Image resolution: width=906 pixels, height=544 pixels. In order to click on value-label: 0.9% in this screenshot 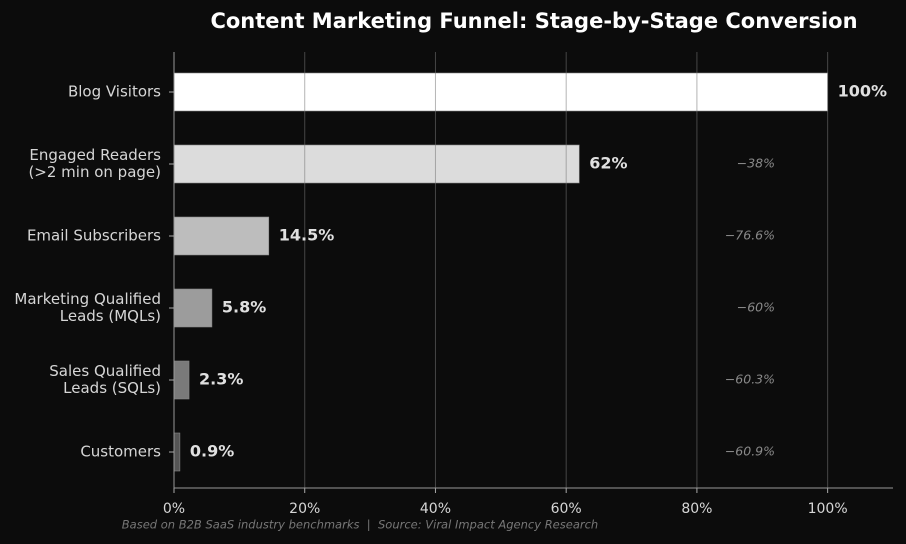, I will do `click(212, 451)`.